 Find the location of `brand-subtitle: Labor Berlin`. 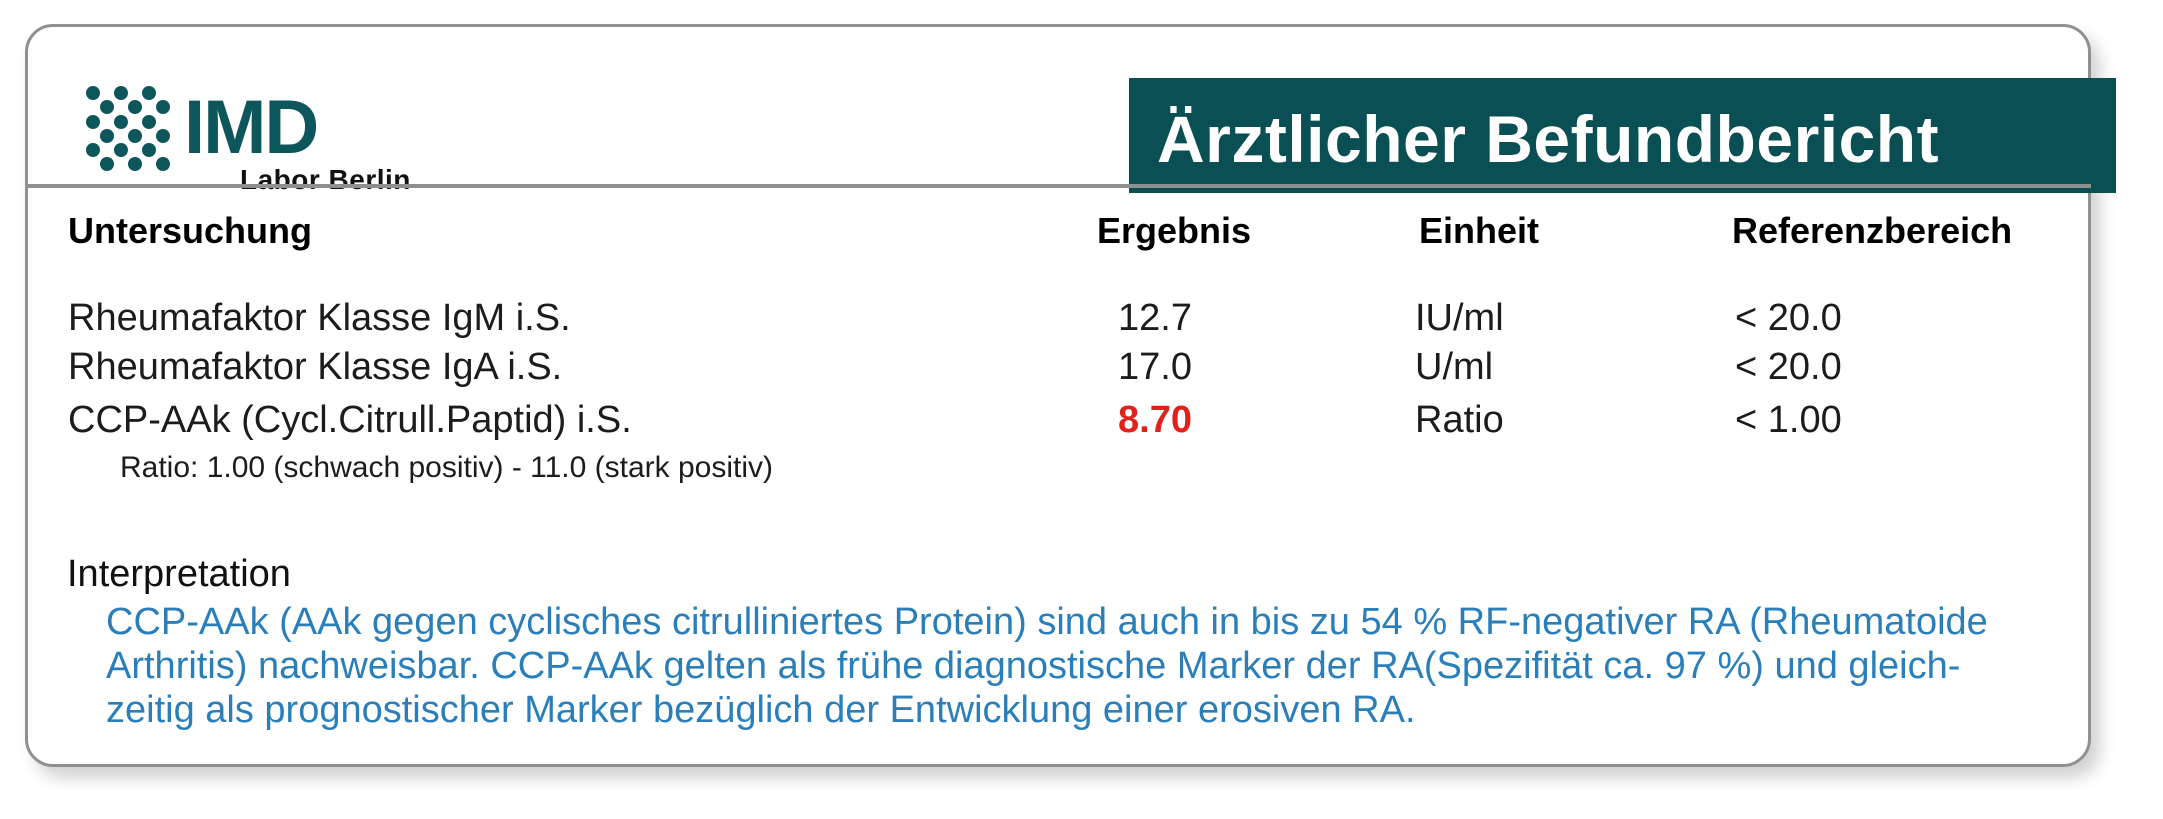

brand-subtitle: Labor Berlin is located at coordinates (325, 179).